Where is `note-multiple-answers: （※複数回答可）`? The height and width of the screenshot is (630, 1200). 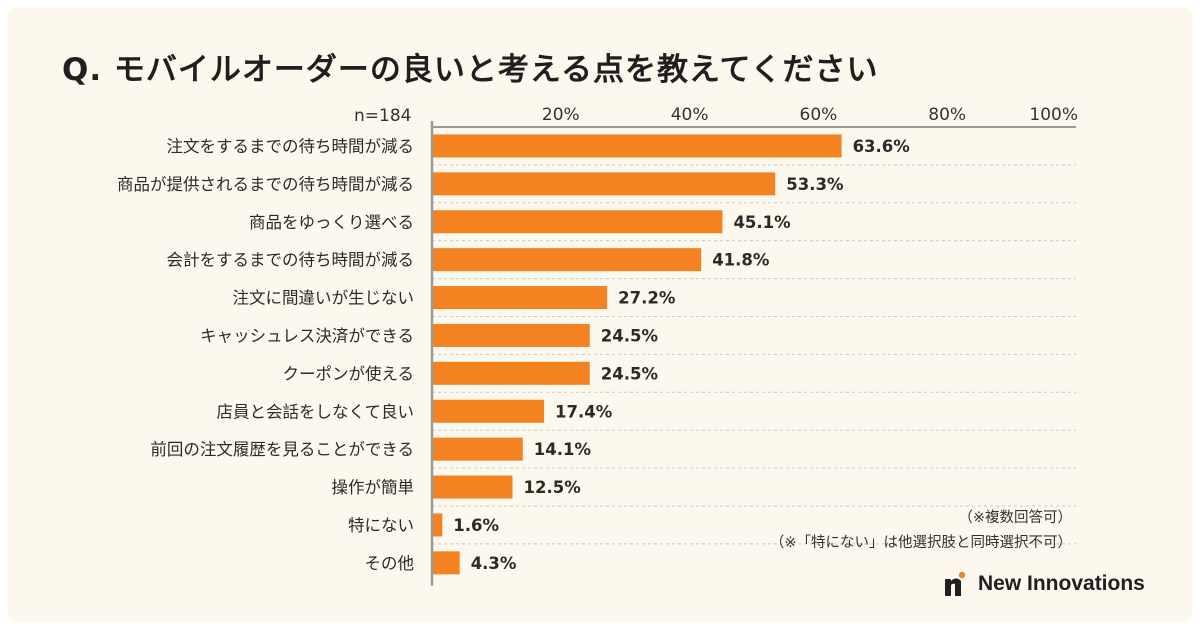 note-multiple-answers: （※複数回答可） is located at coordinates (1015, 518).